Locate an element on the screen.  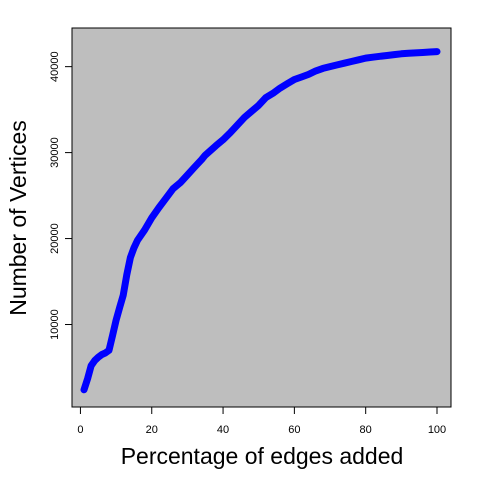
x-tick-label: 80 is located at coordinates (366, 430).